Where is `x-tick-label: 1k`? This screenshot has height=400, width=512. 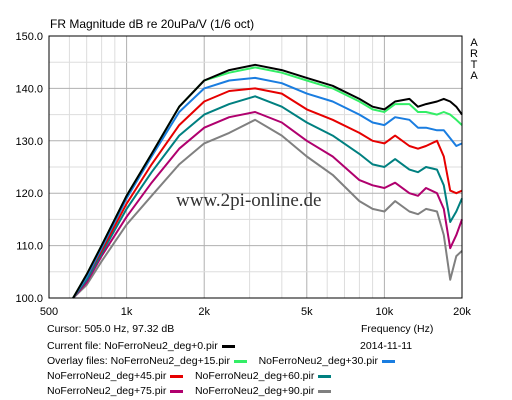
x-tick-label: 1k is located at coordinates (127, 312).